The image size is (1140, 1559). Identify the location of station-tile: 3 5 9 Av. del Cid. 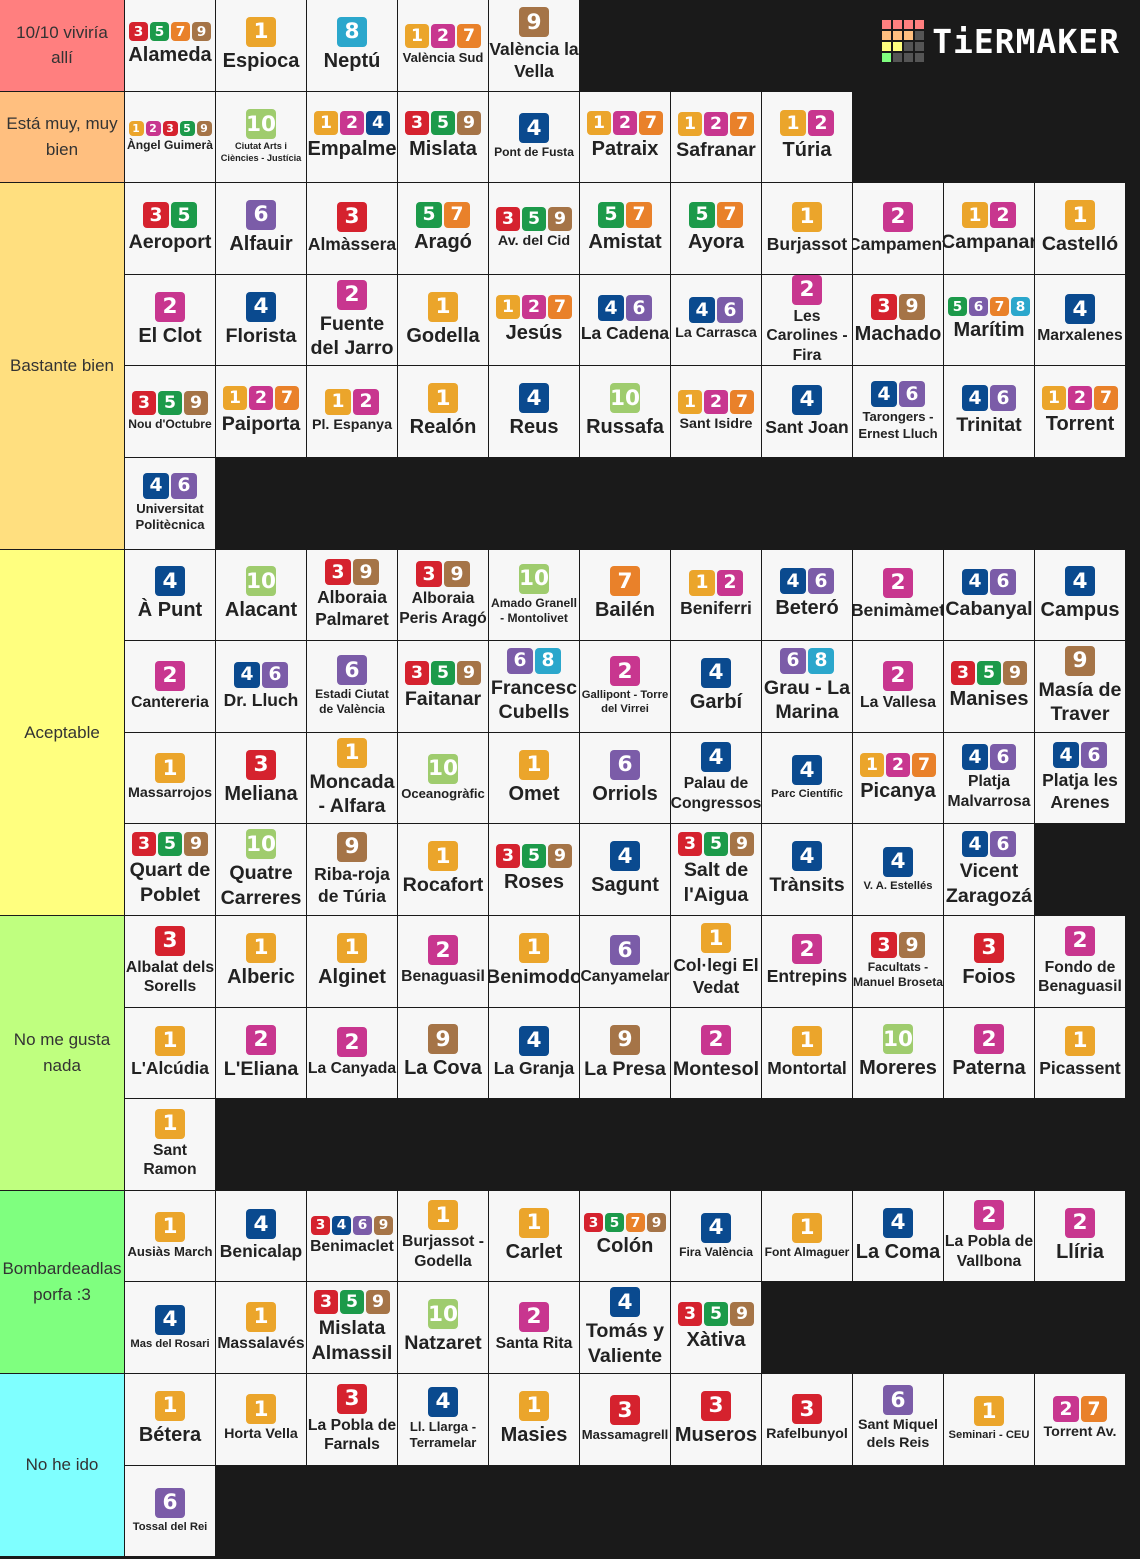
(534, 228).